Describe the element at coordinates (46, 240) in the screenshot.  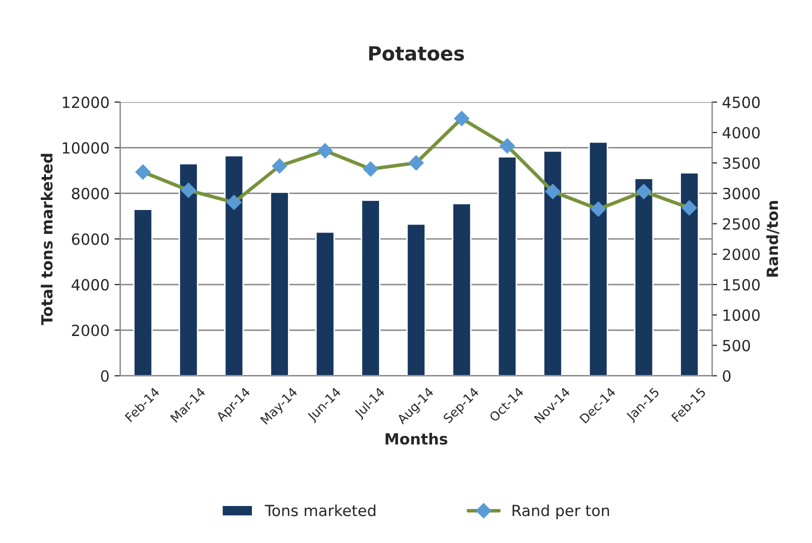
I see `y-axis-title: Total tons marketed` at that location.